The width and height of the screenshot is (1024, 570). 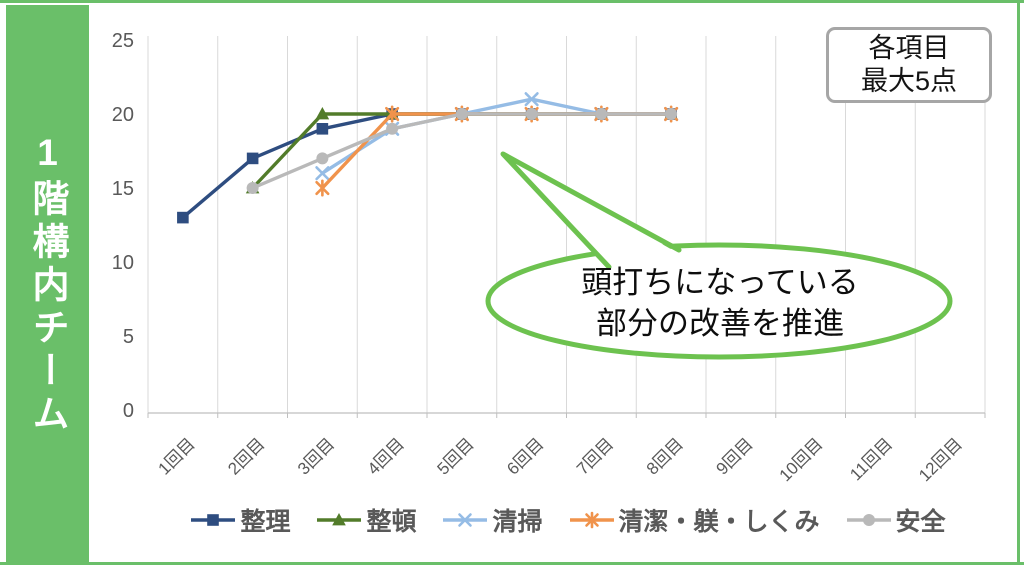 What do you see at coordinates (801, 459) in the screenshot?
I see `x-axis-category-label: 10回目` at bounding box center [801, 459].